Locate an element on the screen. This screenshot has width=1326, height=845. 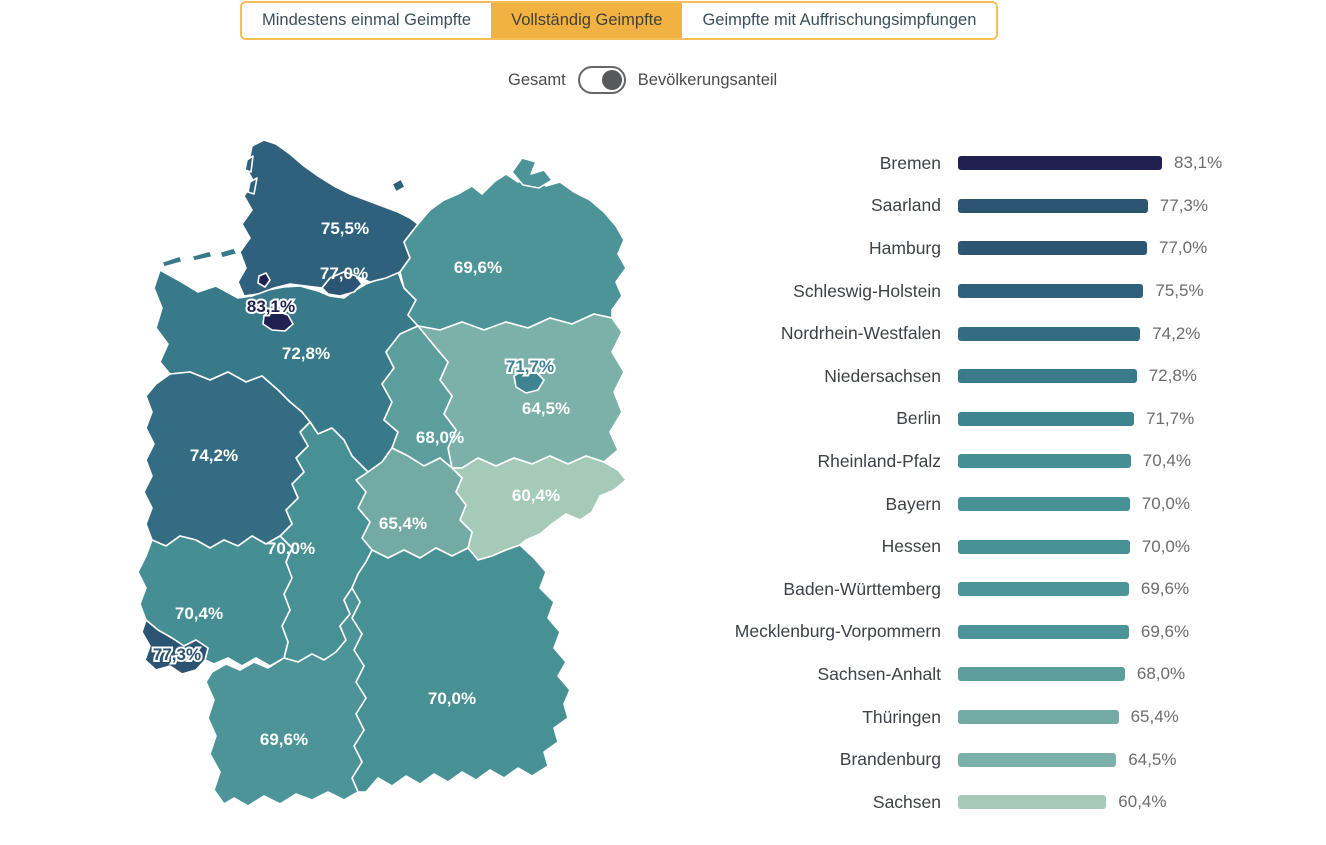
bar-by is located at coordinates (1044, 504).